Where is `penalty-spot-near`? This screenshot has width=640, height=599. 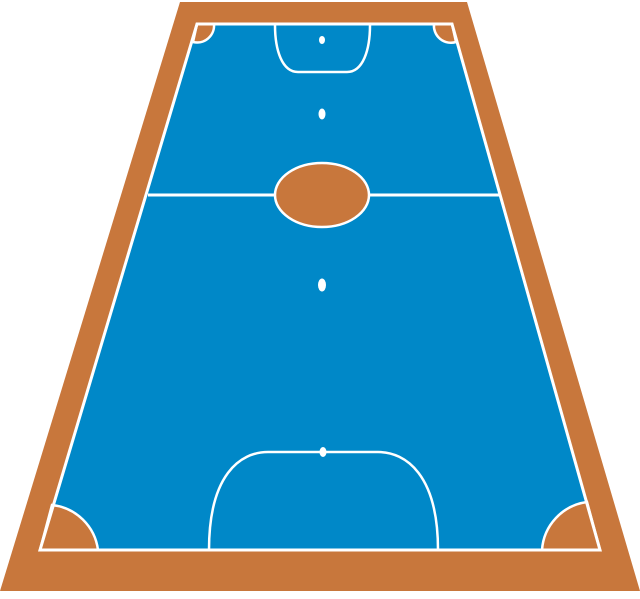 penalty-spot-near is located at coordinates (323, 452).